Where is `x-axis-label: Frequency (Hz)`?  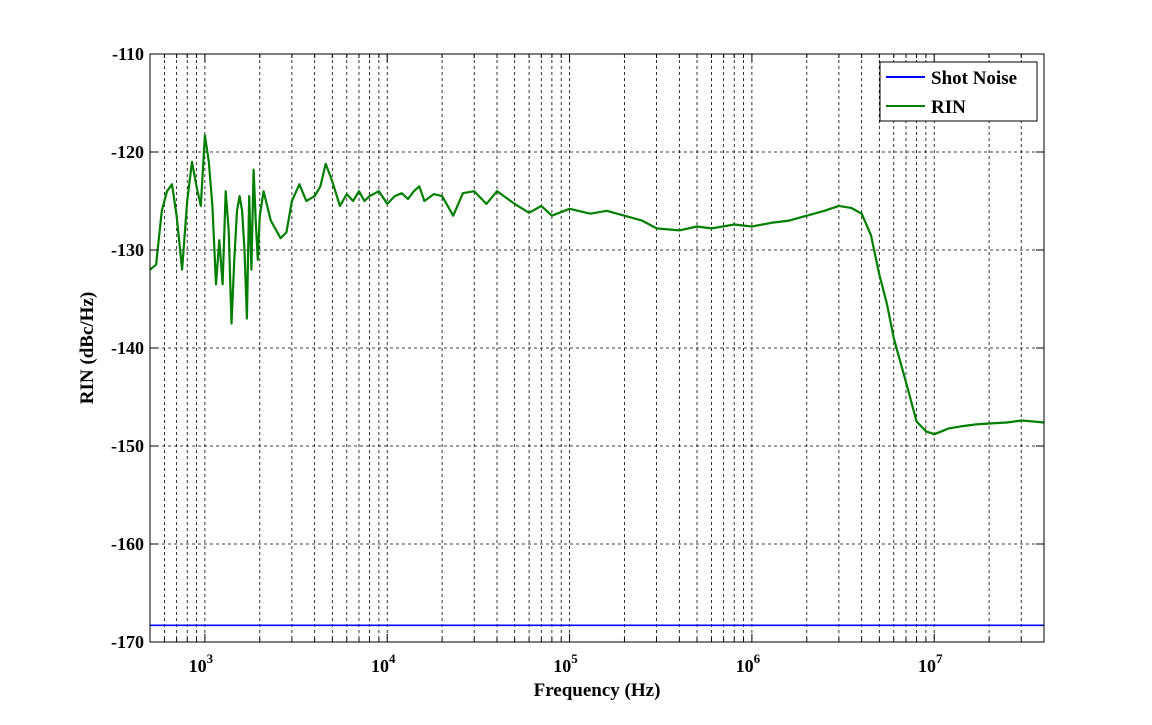
x-axis-label: Frequency (Hz) is located at coordinates (597, 690).